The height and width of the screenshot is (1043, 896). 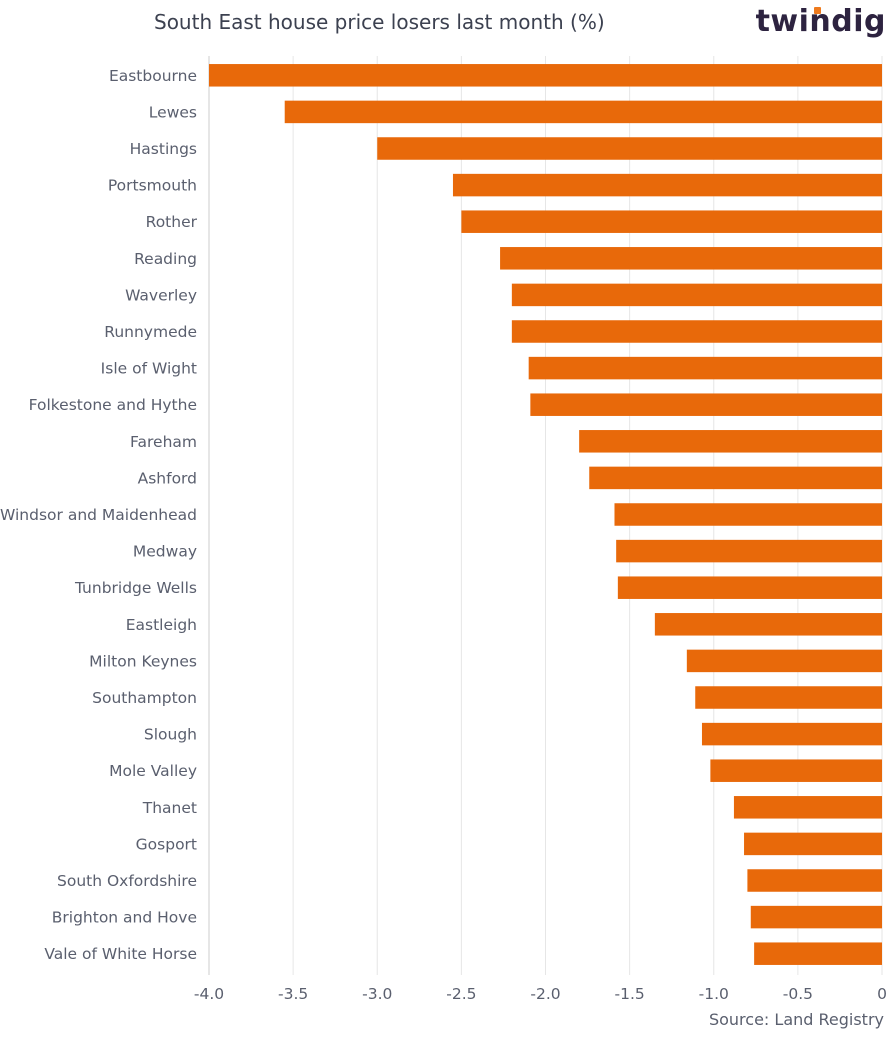 I want to click on x-tick-label: -3.5, so click(x=293, y=994).